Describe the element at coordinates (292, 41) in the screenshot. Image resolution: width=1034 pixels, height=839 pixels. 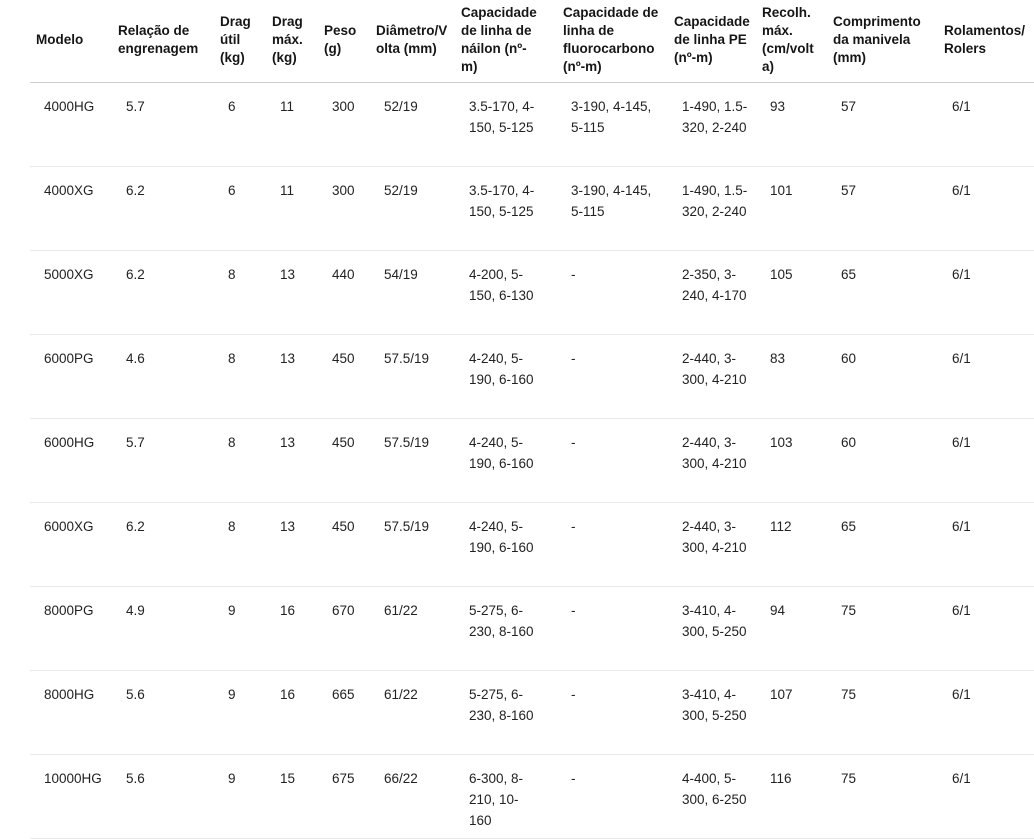
I see `col-header-drag-max: Drag máx. (kg)` at that location.